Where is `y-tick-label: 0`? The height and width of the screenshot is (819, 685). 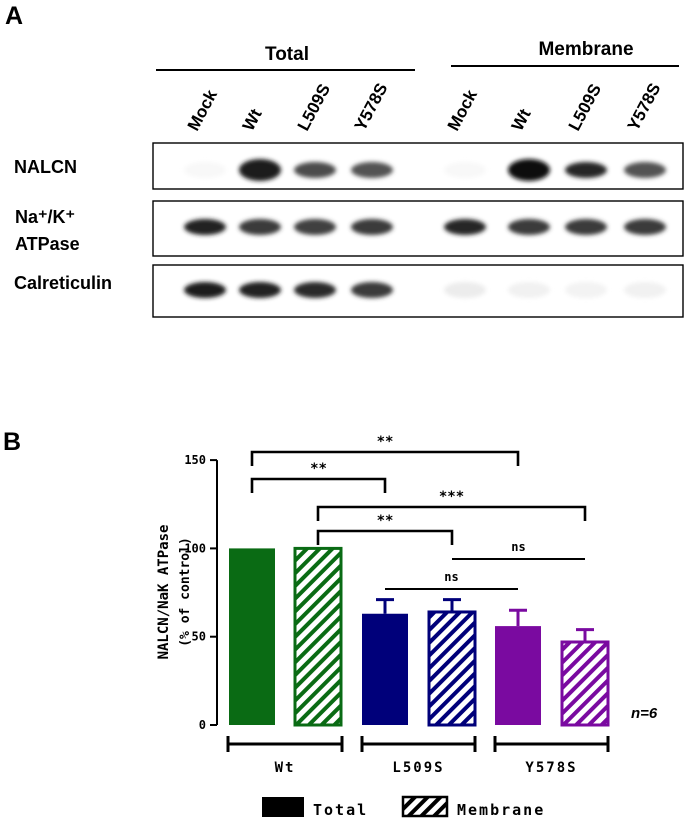
y-tick-label: 0 is located at coordinates (202, 725).